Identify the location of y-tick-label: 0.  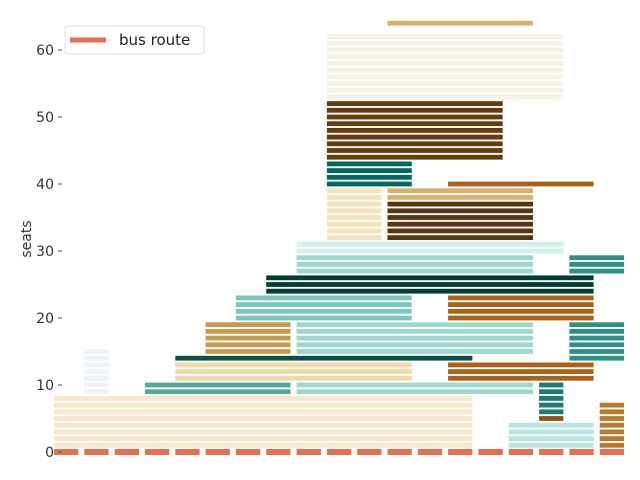
(49, 453).